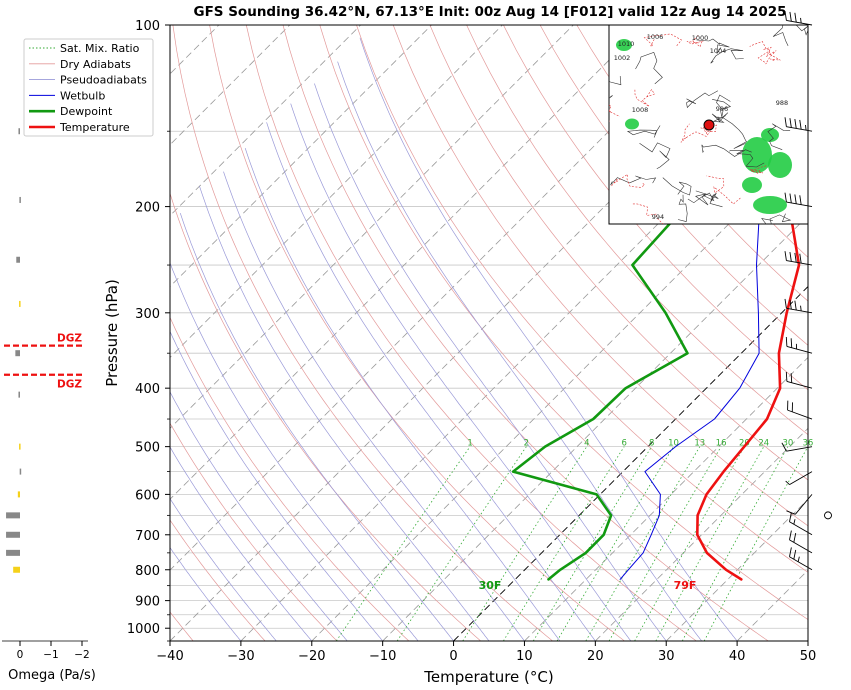  I want to click on mixing-ratio-label: 1, so click(469, 444).